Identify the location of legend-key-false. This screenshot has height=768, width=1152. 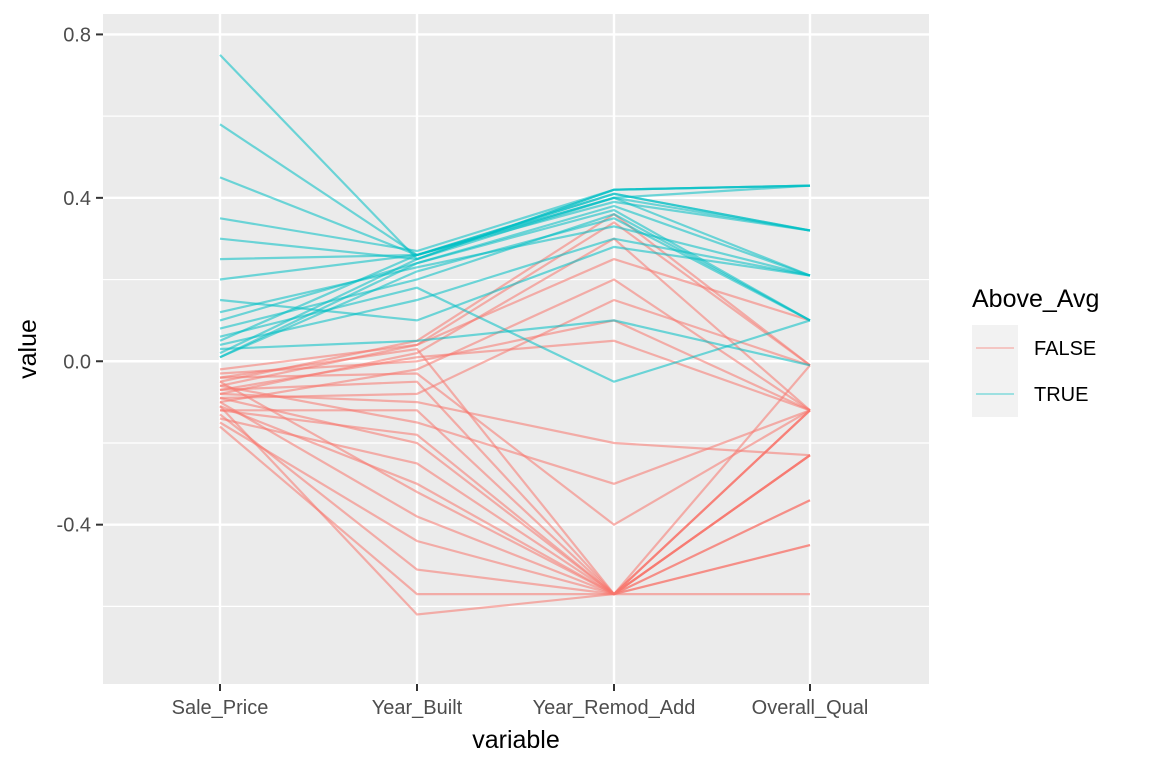
(995, 348).